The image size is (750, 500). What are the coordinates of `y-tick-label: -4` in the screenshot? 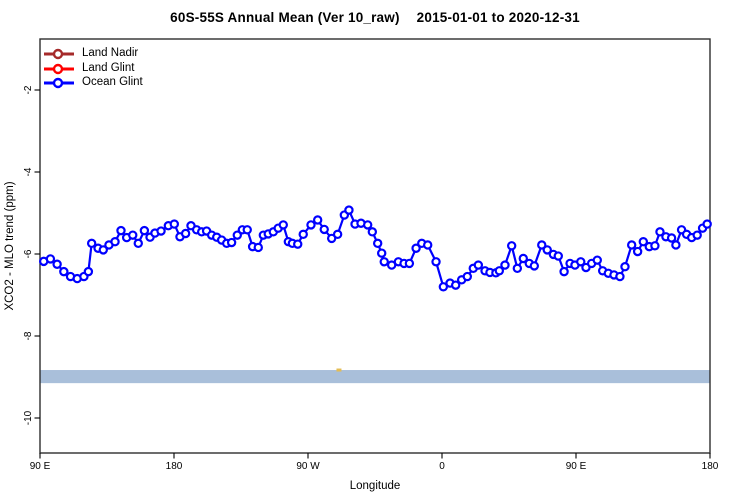 It's located at (28, 171).